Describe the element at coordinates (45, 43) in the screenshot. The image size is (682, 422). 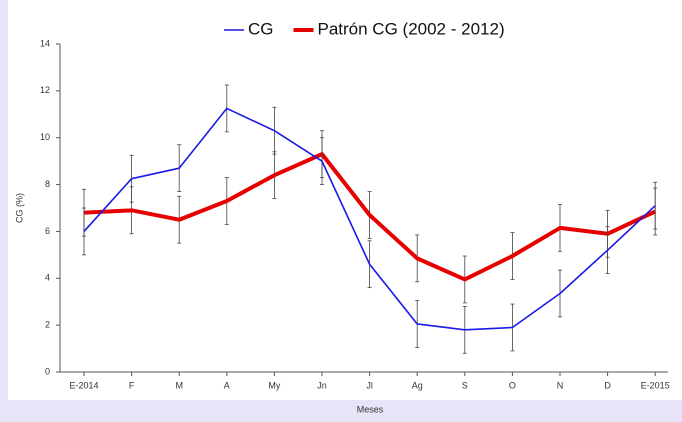
I see `y-tick-label: 14` at that location.